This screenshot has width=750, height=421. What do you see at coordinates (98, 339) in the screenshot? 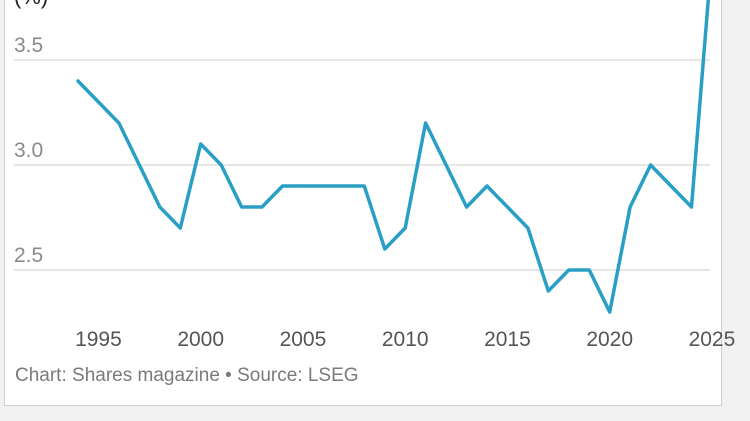
I see `x-tick-label: 1995` at bounding box center [98, 339].